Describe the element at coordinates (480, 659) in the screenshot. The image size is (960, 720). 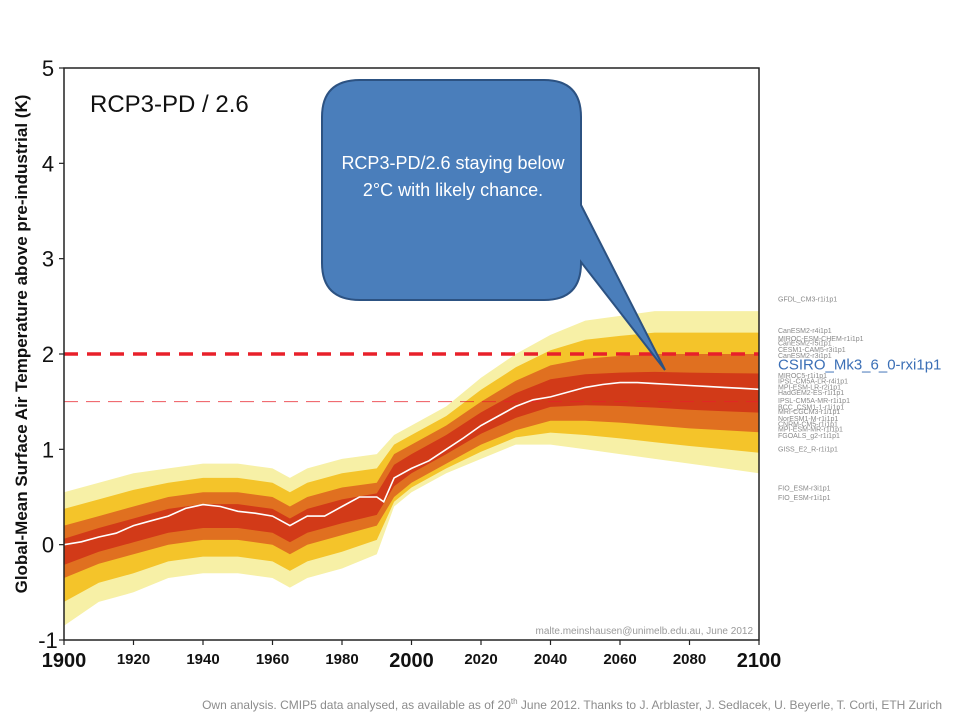
I see `x-tick-label: 2020` at that location.